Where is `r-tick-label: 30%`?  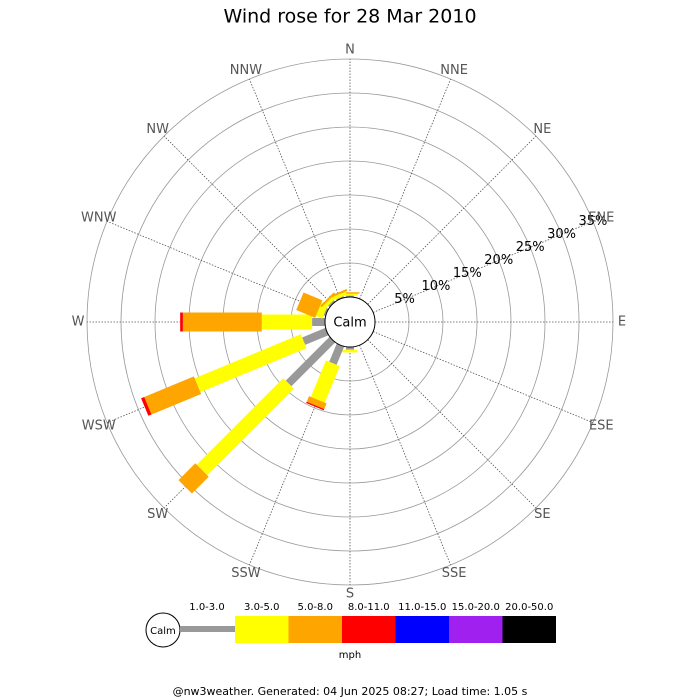
r-tick-label: 30% is located at coordinates (561, 234).